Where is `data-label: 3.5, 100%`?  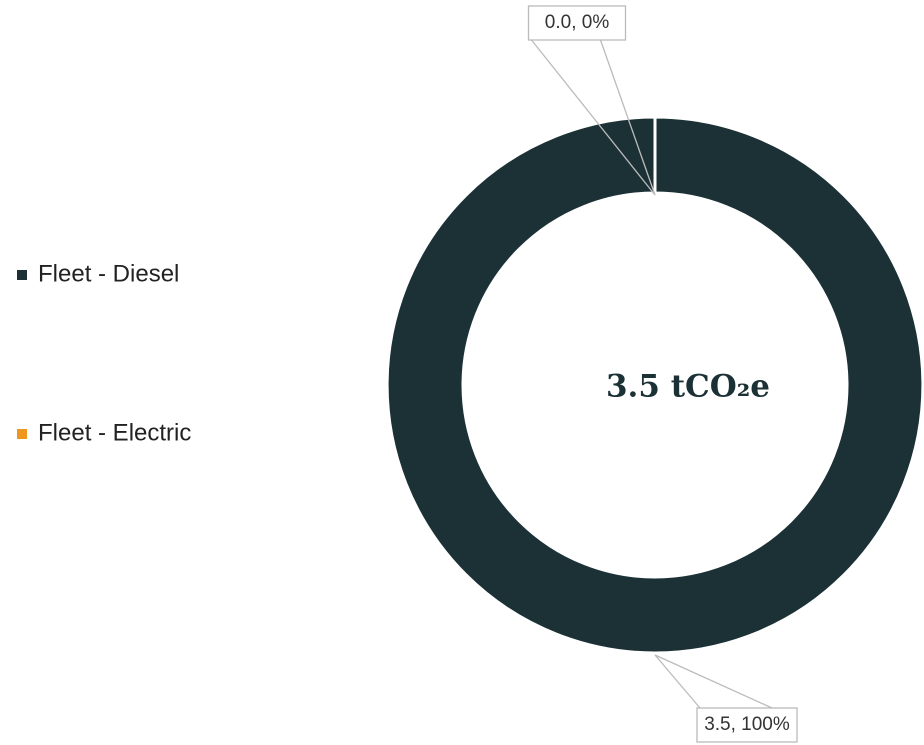
data-label: 3.5, 100% is located at coordinates (747, 724).